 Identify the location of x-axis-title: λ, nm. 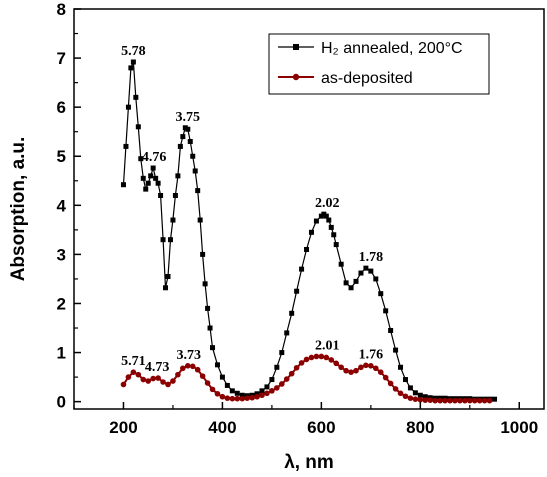
(309, 462).